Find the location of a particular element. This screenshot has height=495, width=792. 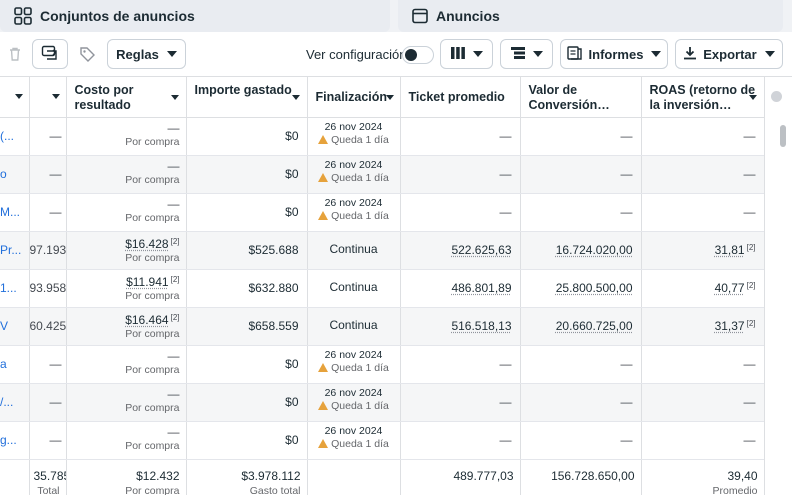

totals-results-sub: Total is located at coordinates (48, 489).